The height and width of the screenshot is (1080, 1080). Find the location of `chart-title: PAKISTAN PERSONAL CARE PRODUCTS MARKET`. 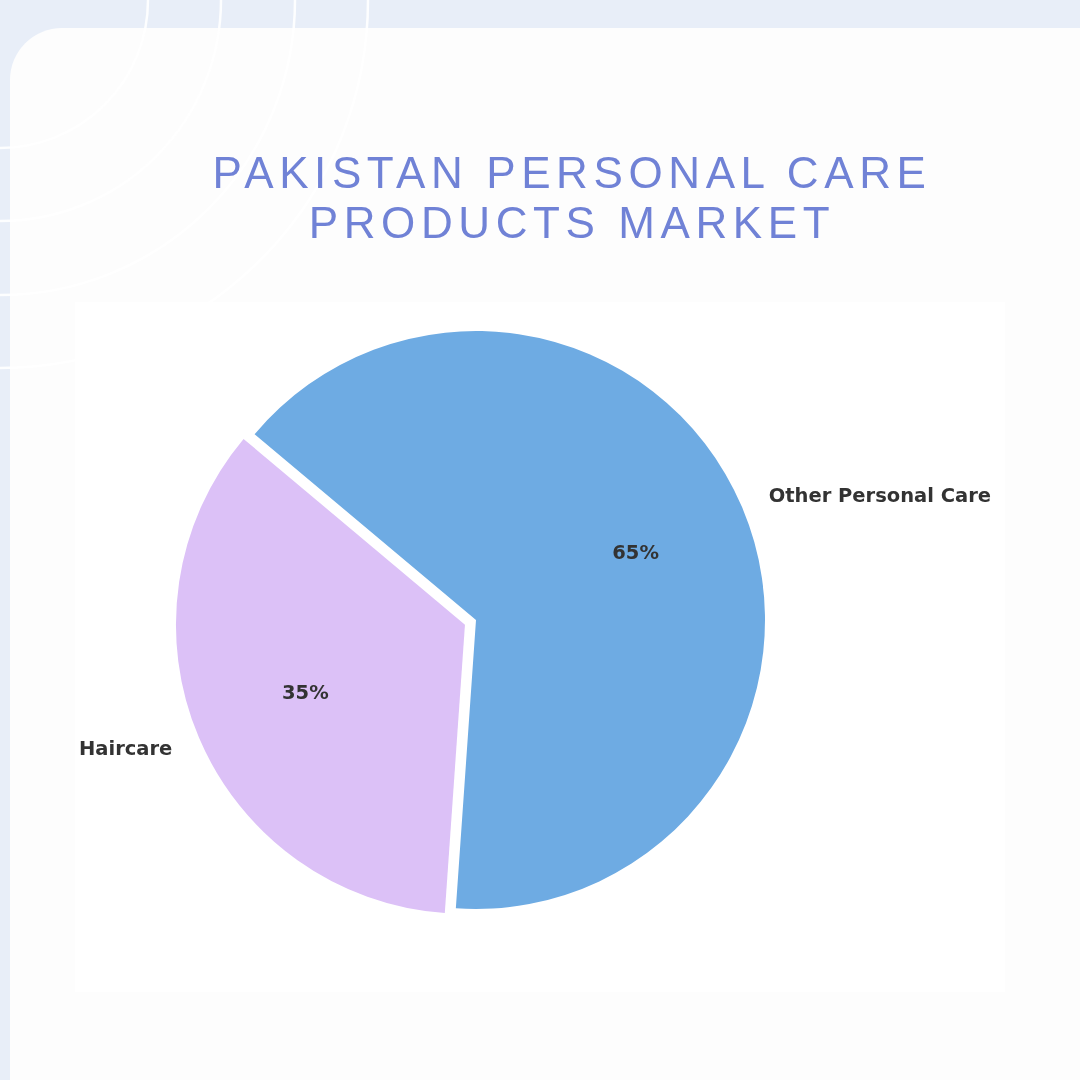

chart-title: PAKISTAN PERSONAL CARE PRODUCTS MARKET is located at coordinates (572, 198).